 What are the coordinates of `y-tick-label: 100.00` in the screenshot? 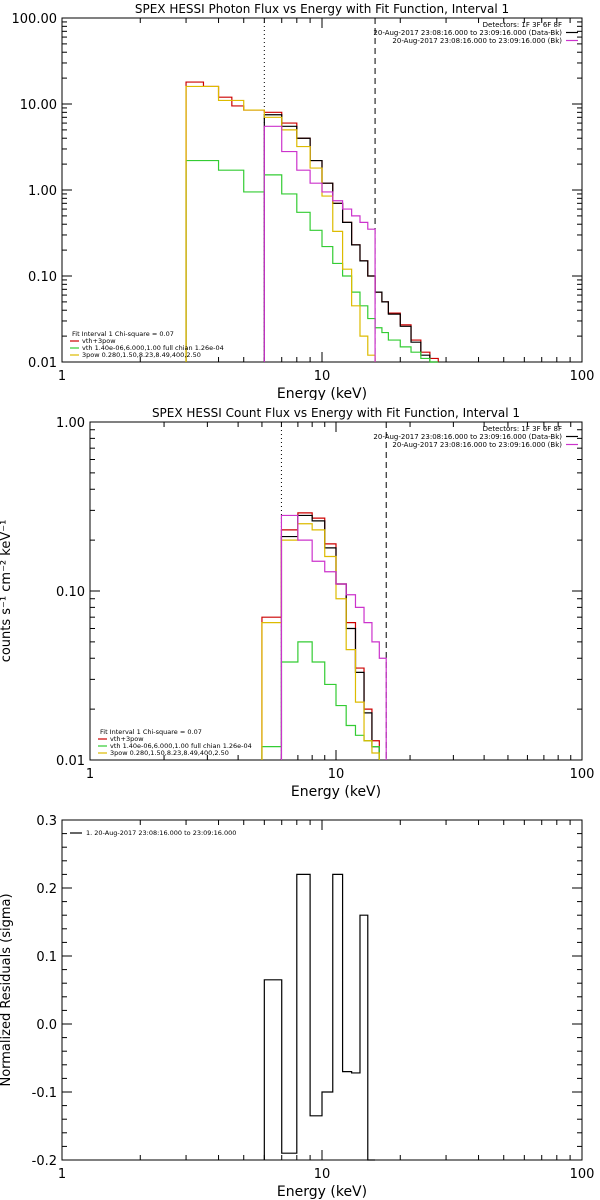 It's located at (35, 19).